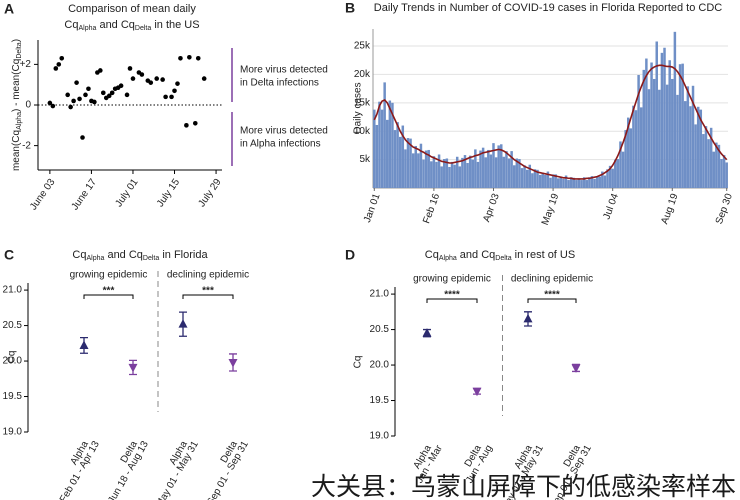  What do you see at coordinates (9, 255) in the screenshot?
I see `panel-letter: C` at bounding box center [9, 255].